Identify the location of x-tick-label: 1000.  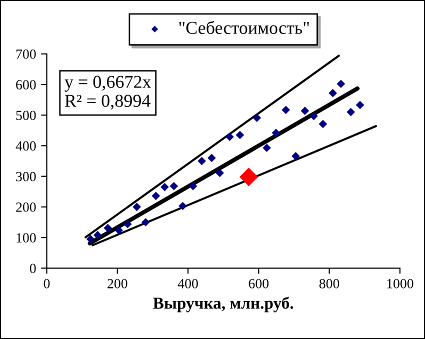
(400, 283).